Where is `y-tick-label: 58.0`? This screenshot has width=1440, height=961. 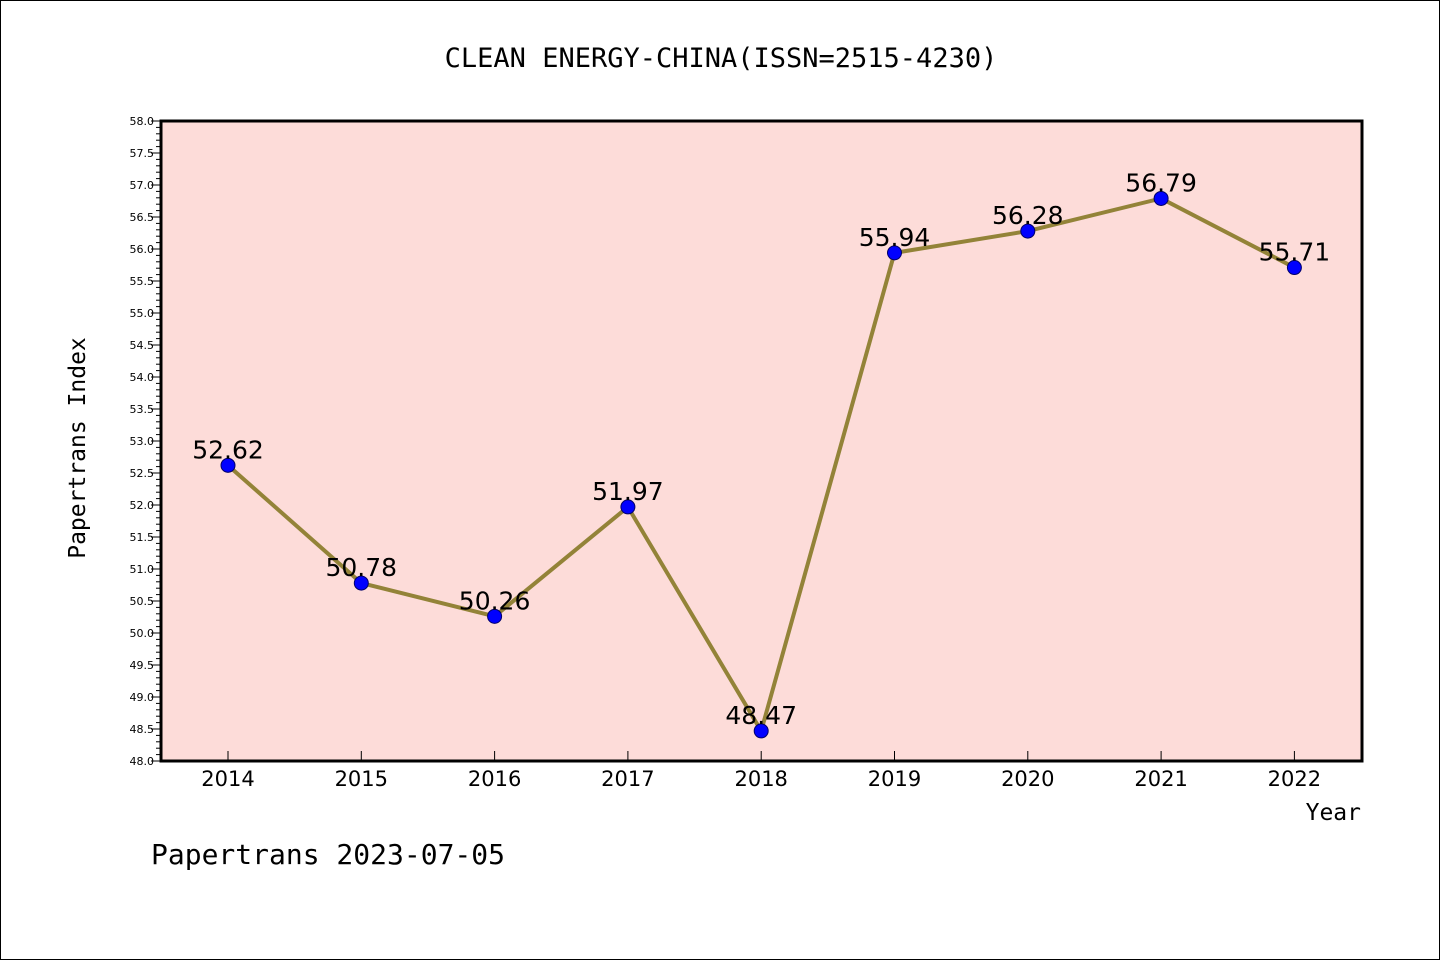
y-tick-label: 58.0 is located at coordinates (142, 121).